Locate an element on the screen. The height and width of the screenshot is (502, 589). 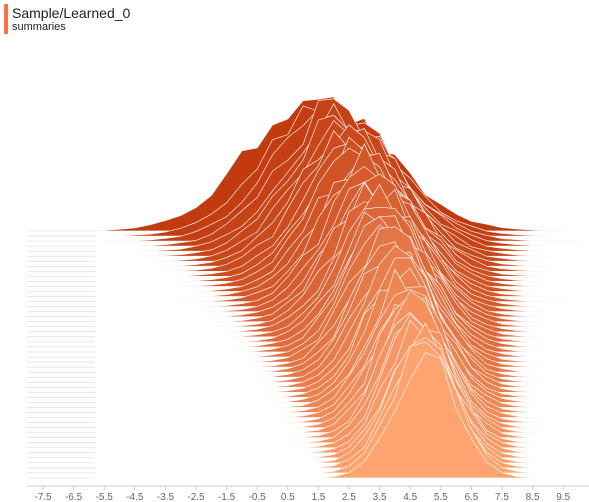
x-tick-label: -0.5 is located at coordinates (258, 497).